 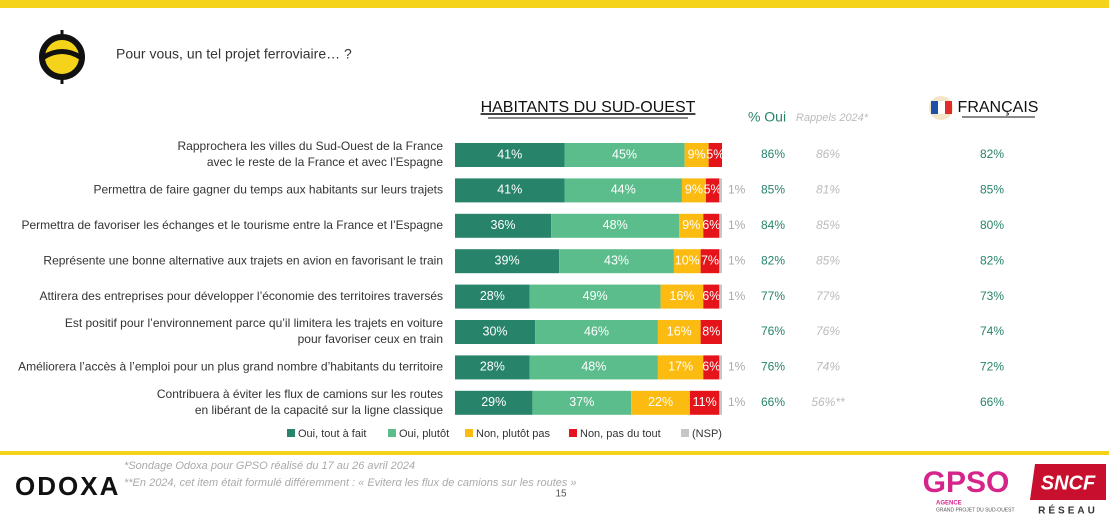 I want to click on france-value: 73%, so click(x=992, y=296).